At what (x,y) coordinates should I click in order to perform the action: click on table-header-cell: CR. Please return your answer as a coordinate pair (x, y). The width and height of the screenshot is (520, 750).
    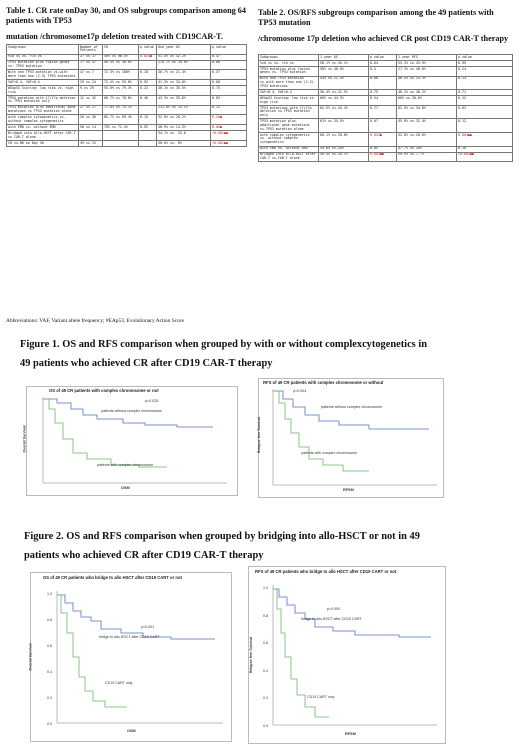
    Looking at the image, I should click on (120, 49).